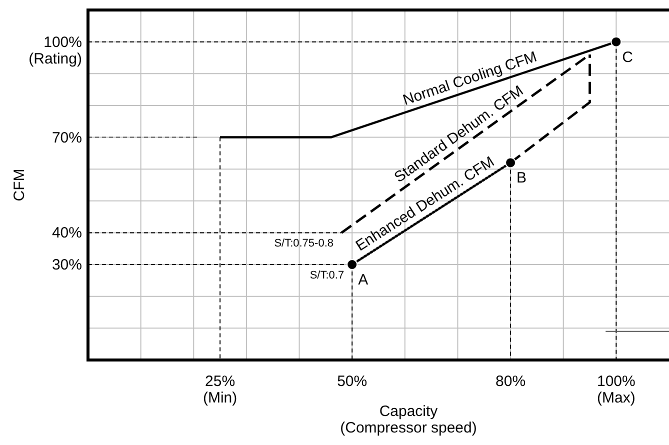 The width and height of the screenshot is (669, 445). What do you see at coordinates (511, 381) in the screenshot?
I see `x-tick-label: 80%` at bounding box center [511, 381].